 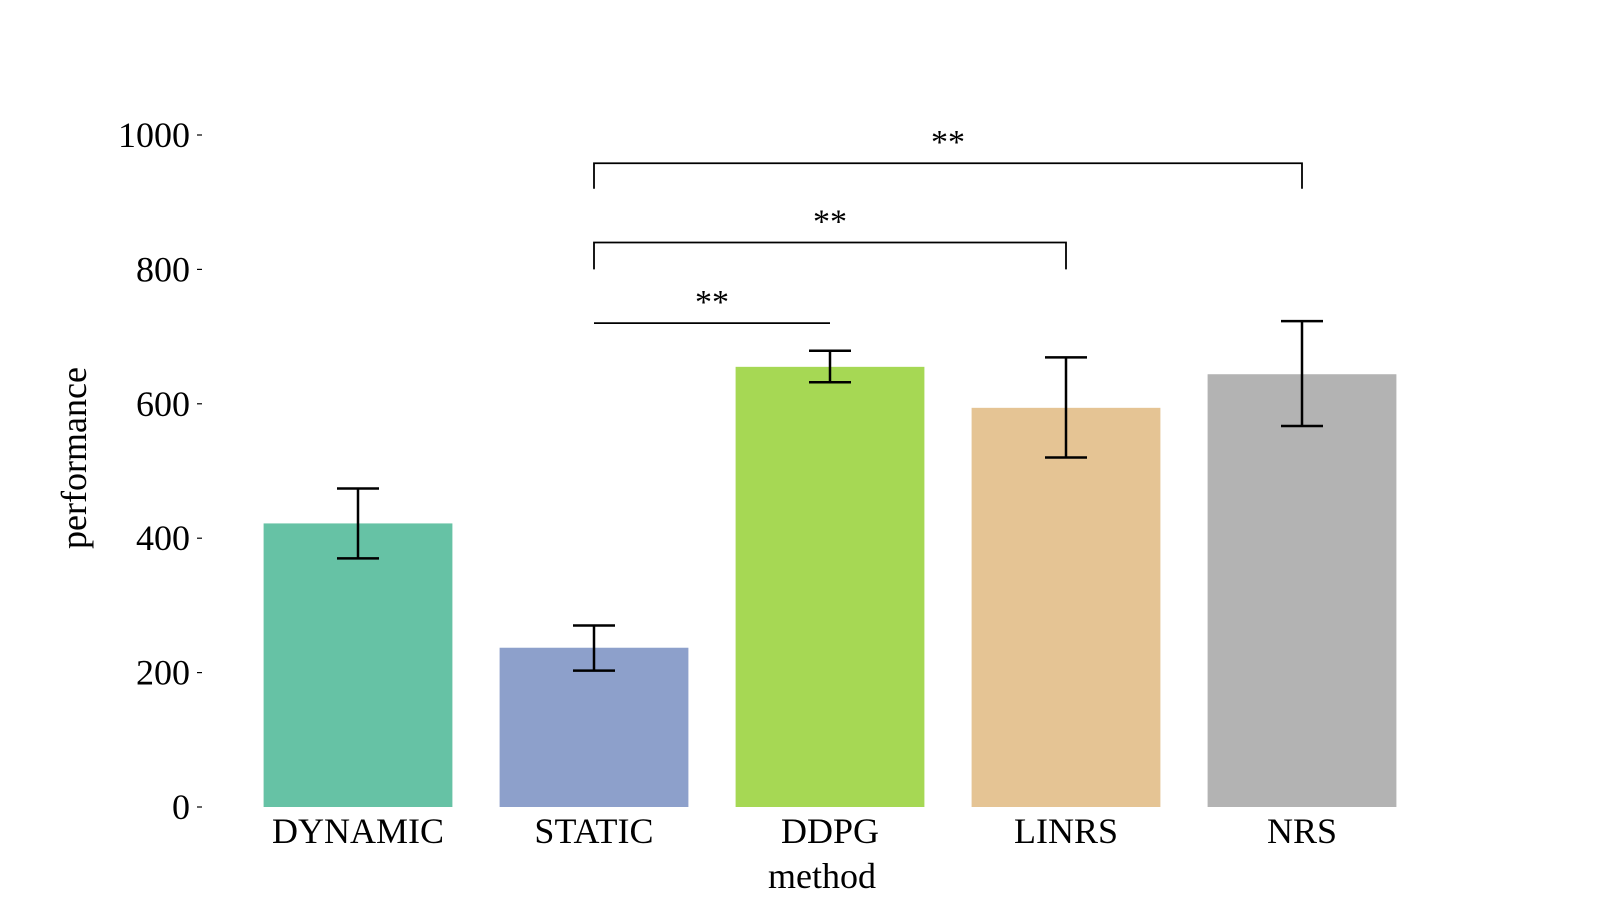 I want to click on y-axis-title: performance, so click(x=74, y=458).